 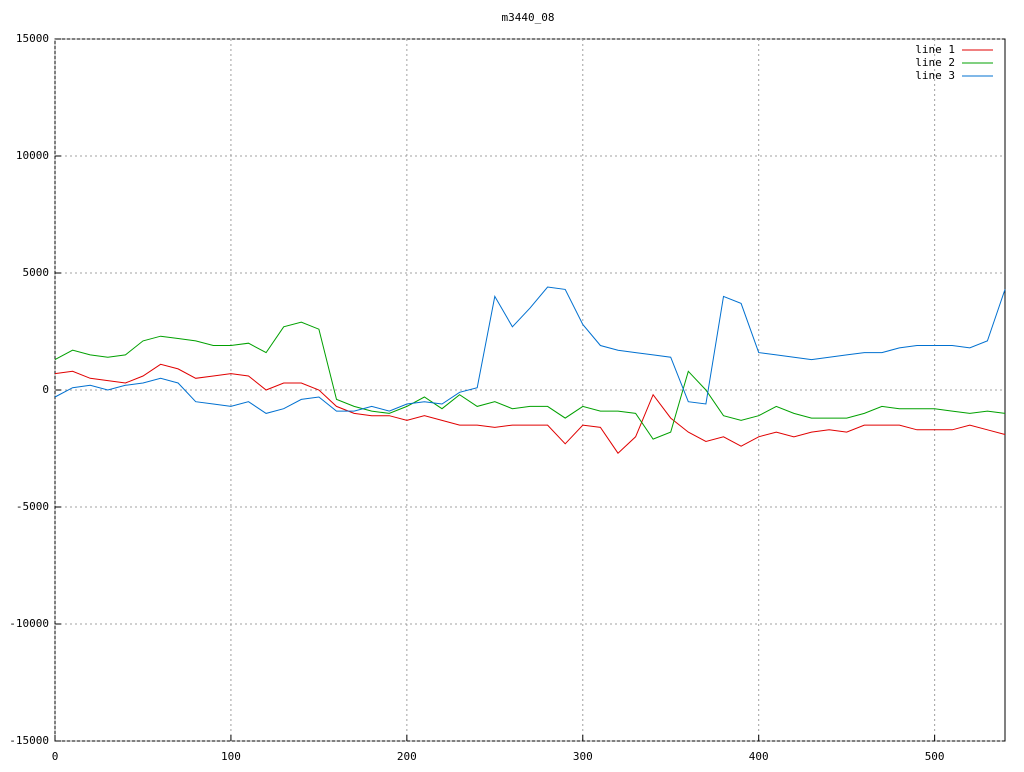 I want to click on legend-label: line 3, so click(x=935, y=75).